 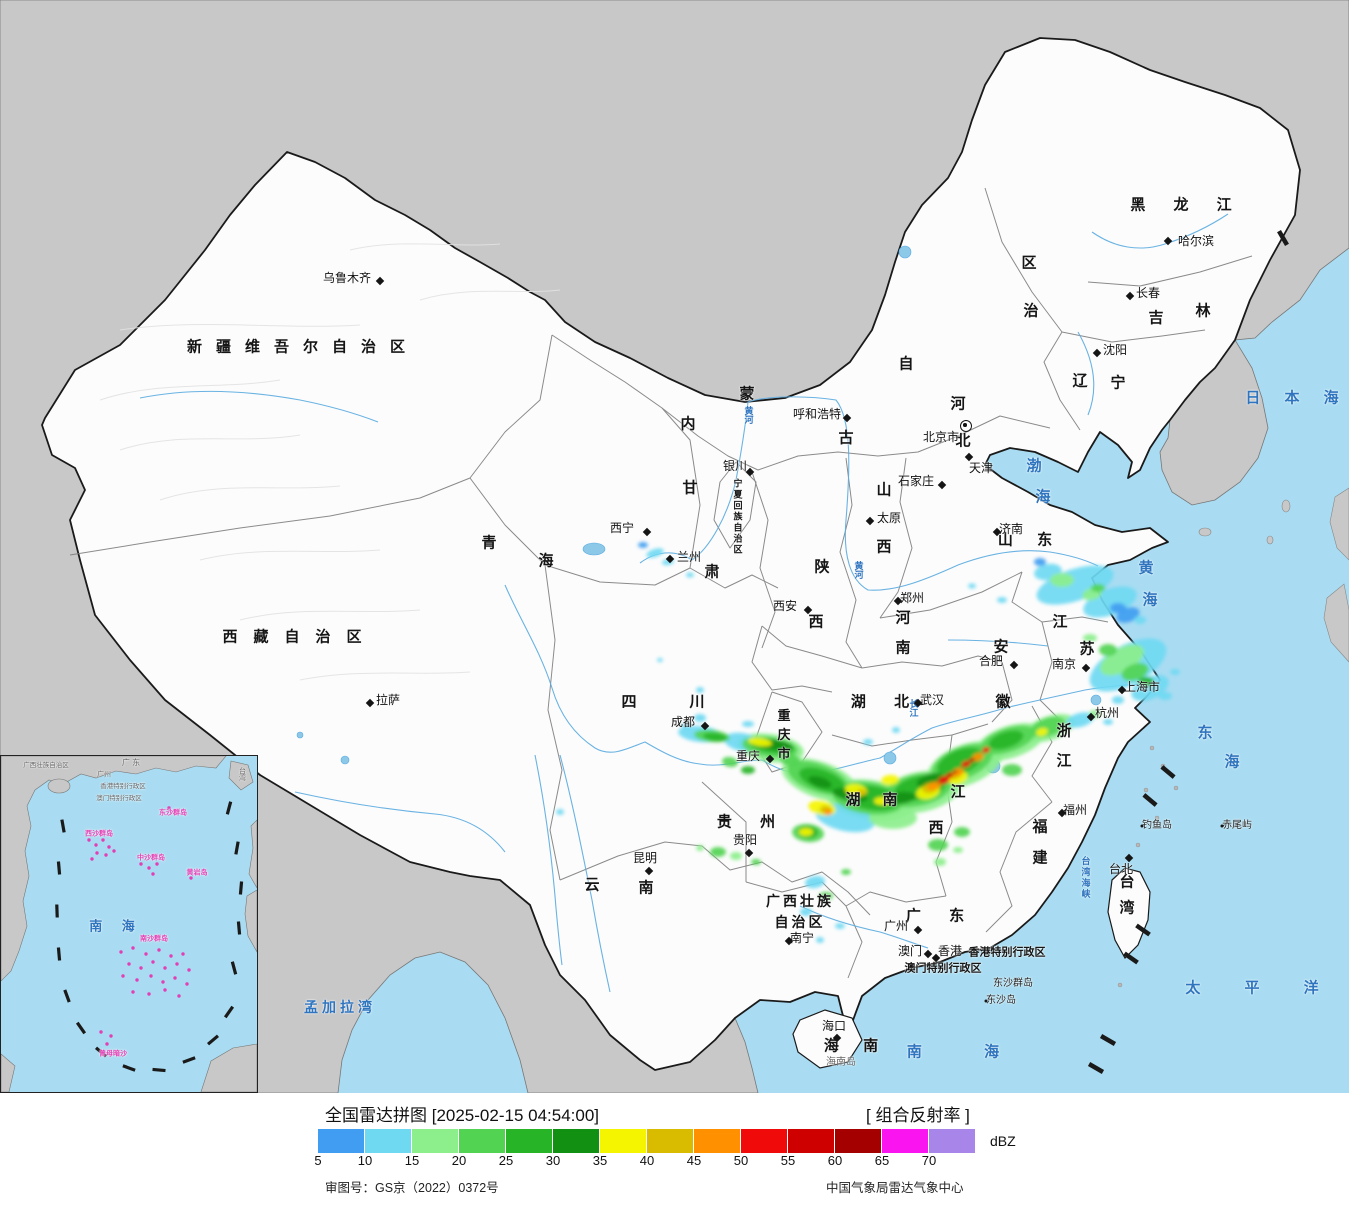 I want to click on inset-land, so click(x=129, y=924).